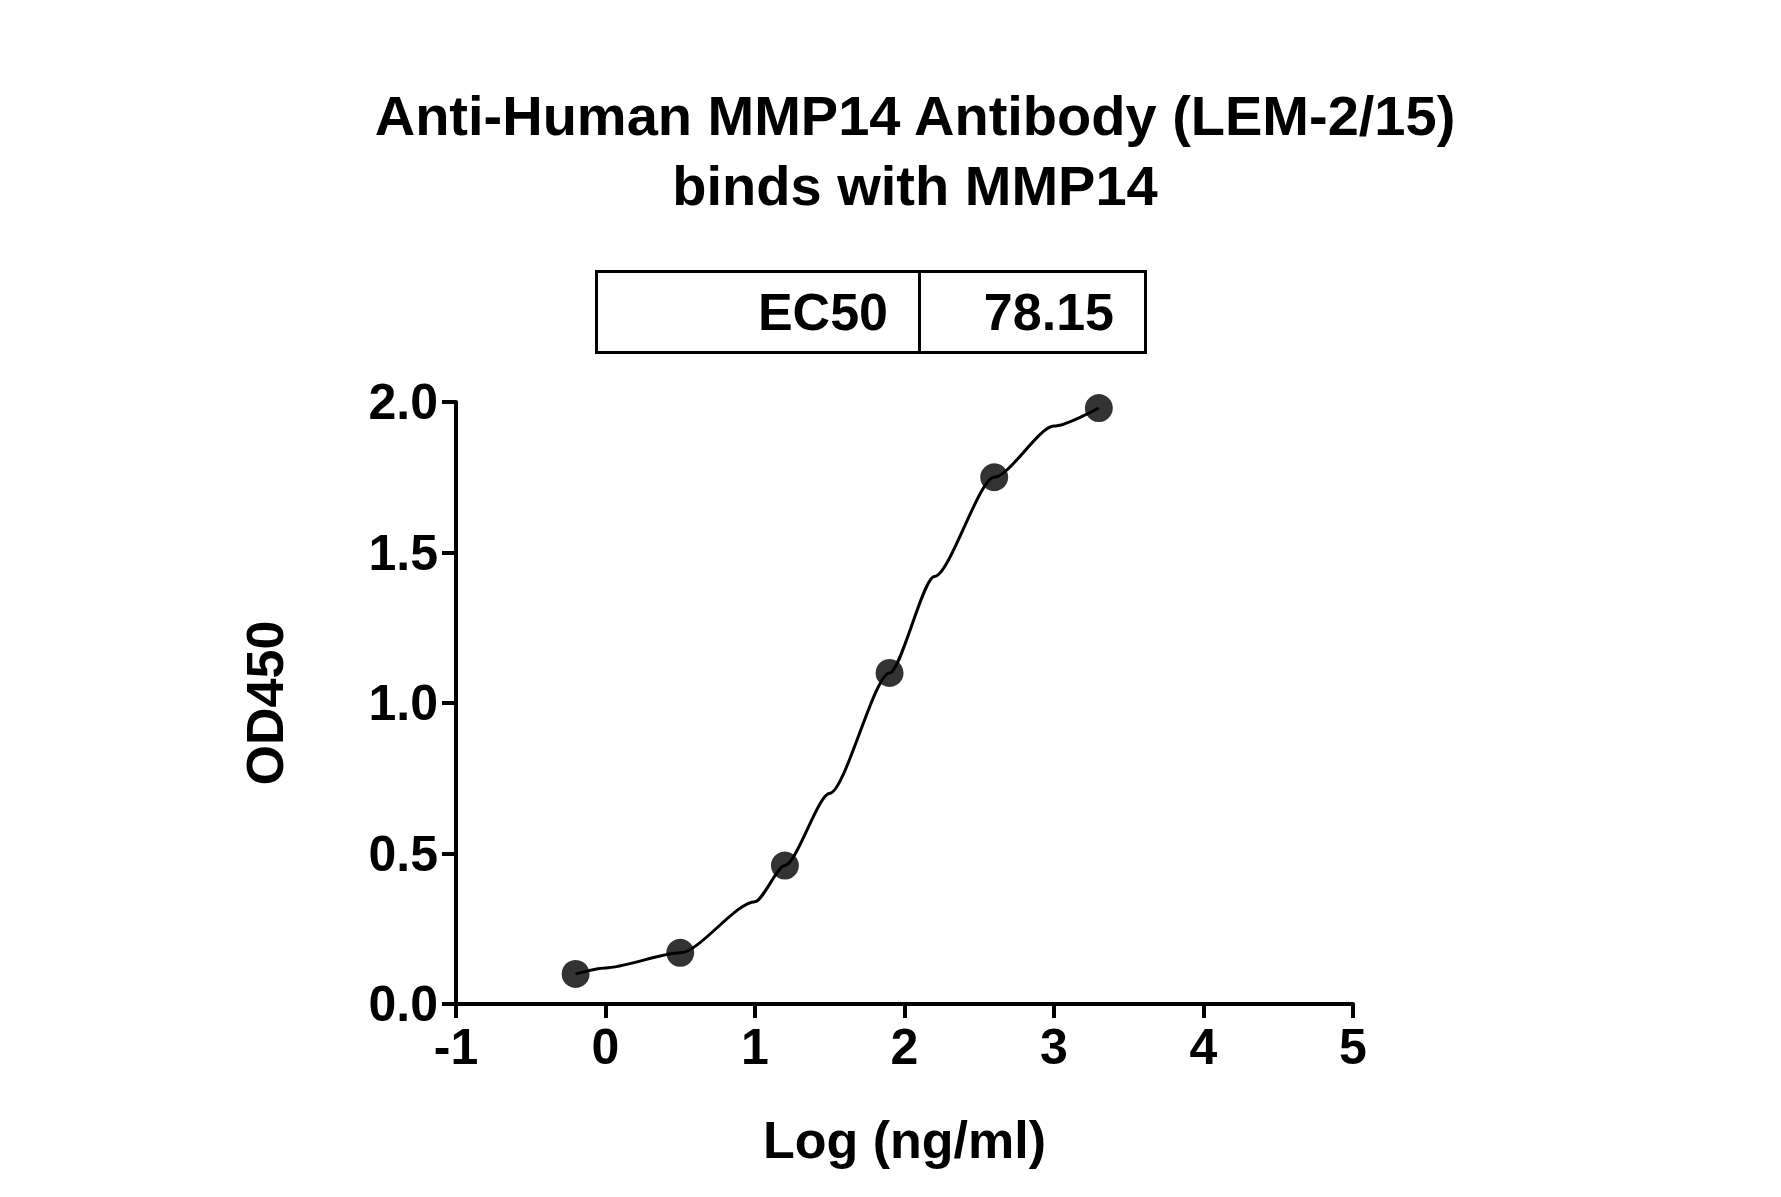 This screenshot has width=1781, height=1197. I want to click on chart-title: Anti-Human MMP14 Antibody (LEM-2/15) binds with MMP14, so click(915, 150).